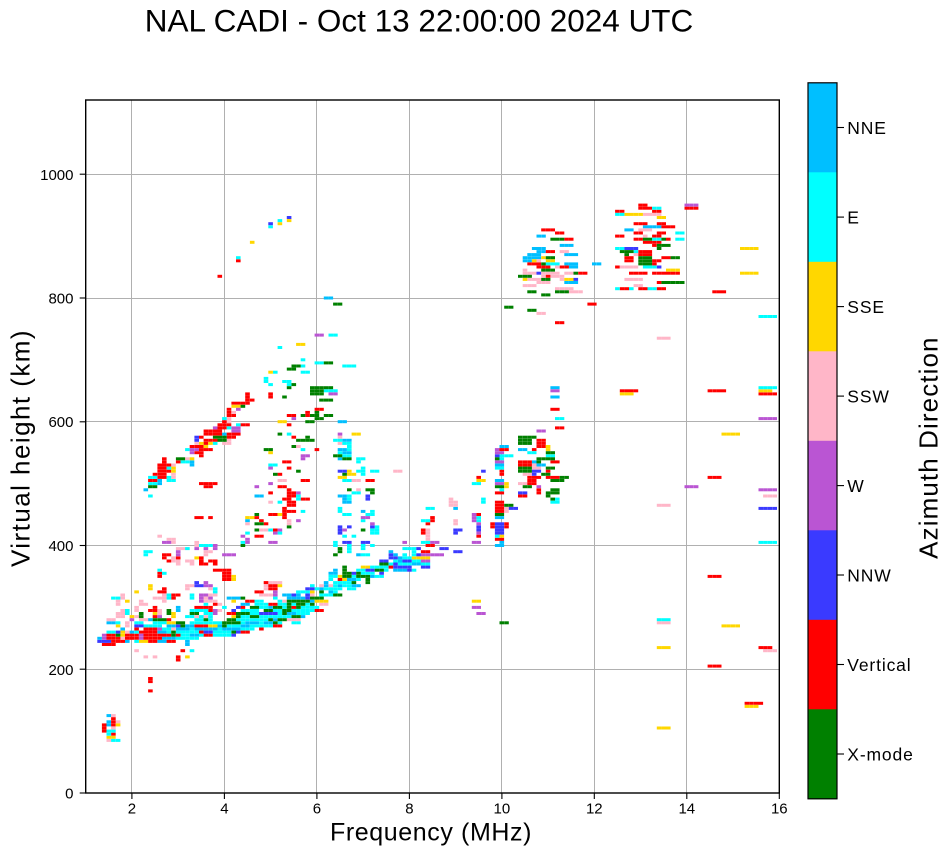  I want to click on svg-text: 200, so click(60, 670).